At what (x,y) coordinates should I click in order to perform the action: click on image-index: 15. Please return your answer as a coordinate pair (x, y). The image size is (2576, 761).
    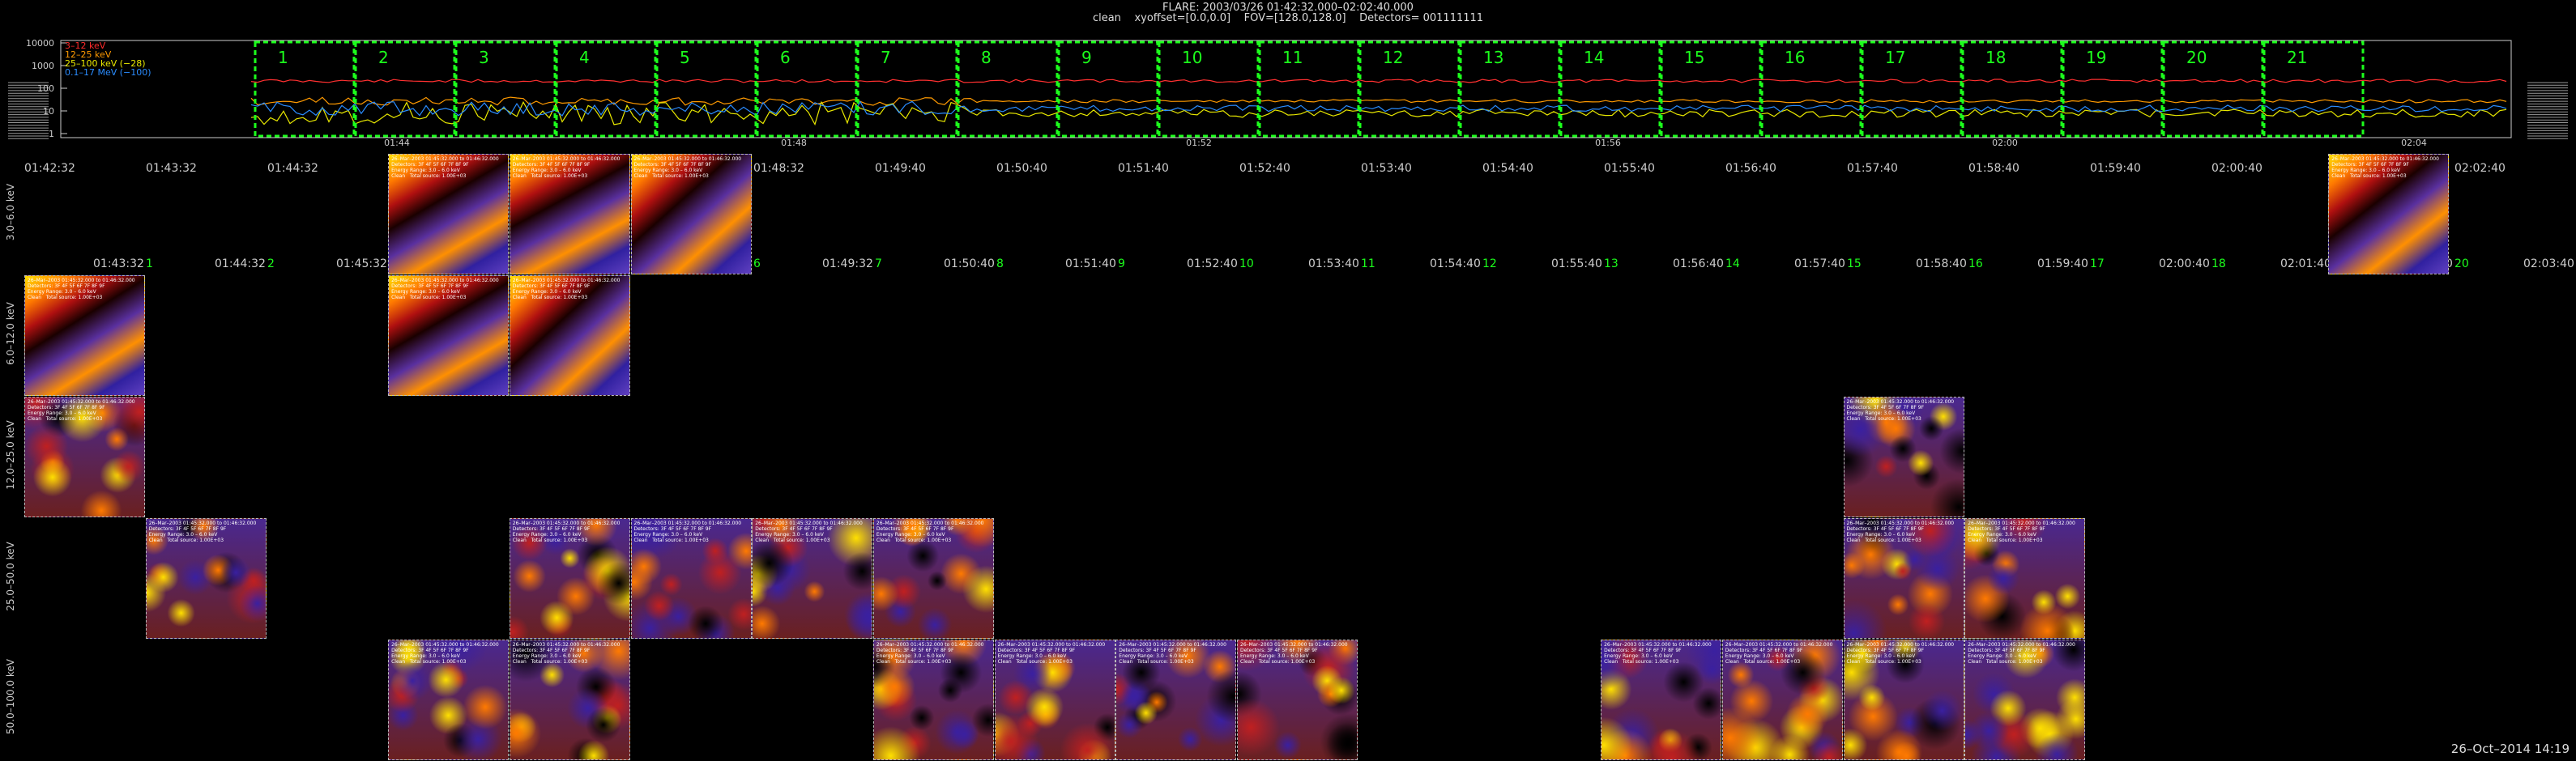
    Looking at the image, I should click on (1854, 263).